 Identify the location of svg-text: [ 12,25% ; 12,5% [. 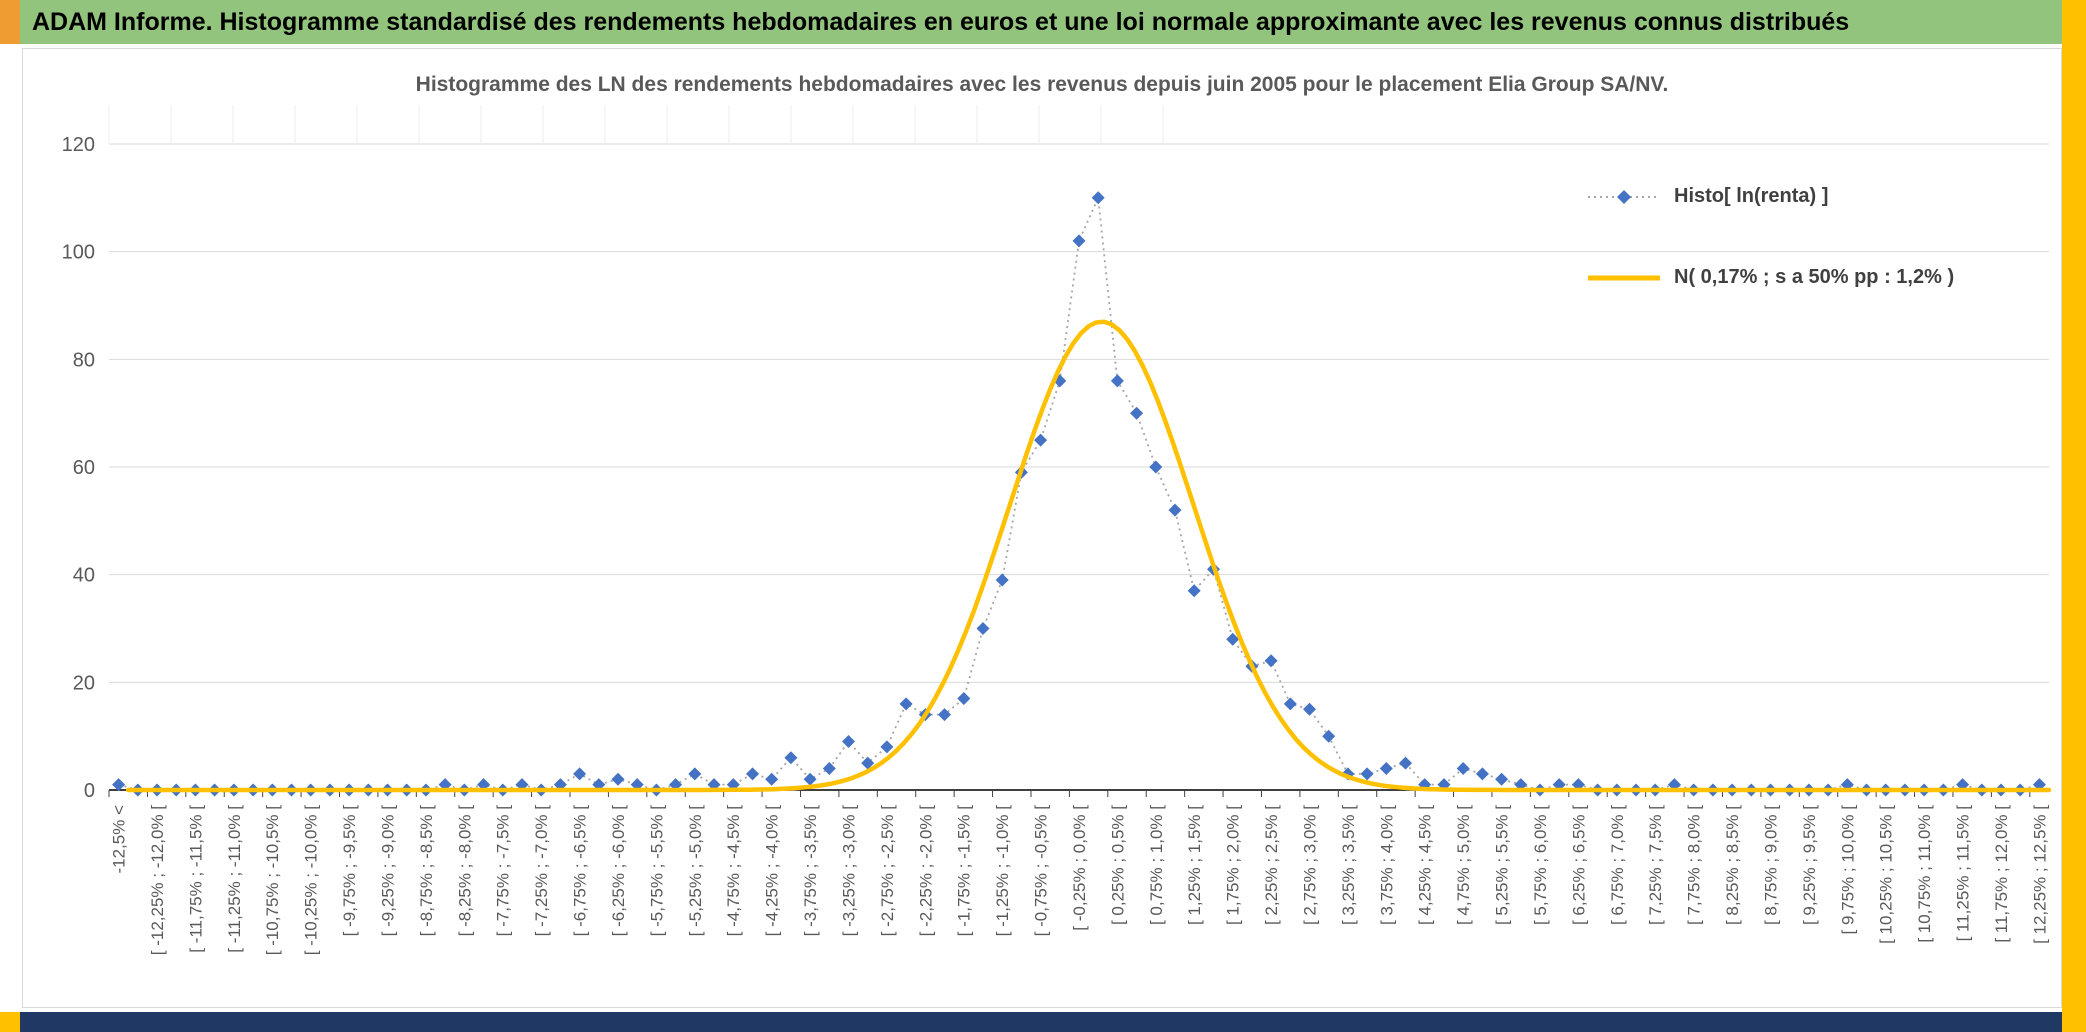
(2039, 874).